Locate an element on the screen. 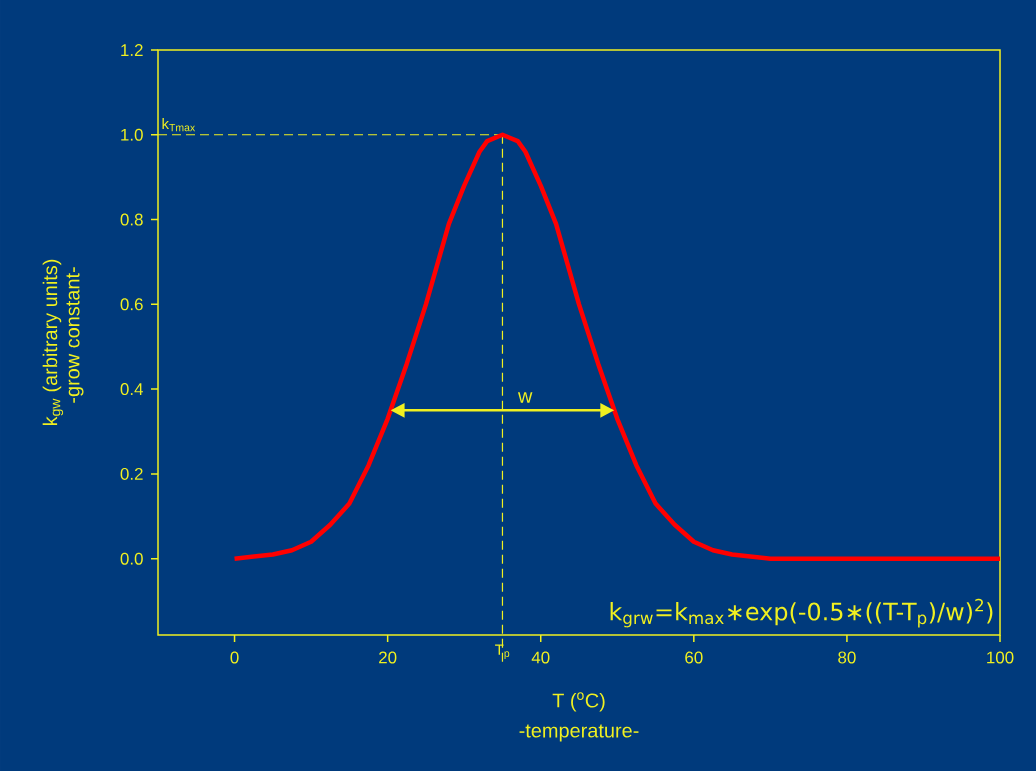 This screenshot has width=1036, height=771. text: k$_{grw}$=k$_{max}$∗exp(-0.5∗((T-T$_{p}$)/w)$^{2}$) is located at coordinates (801, 613).